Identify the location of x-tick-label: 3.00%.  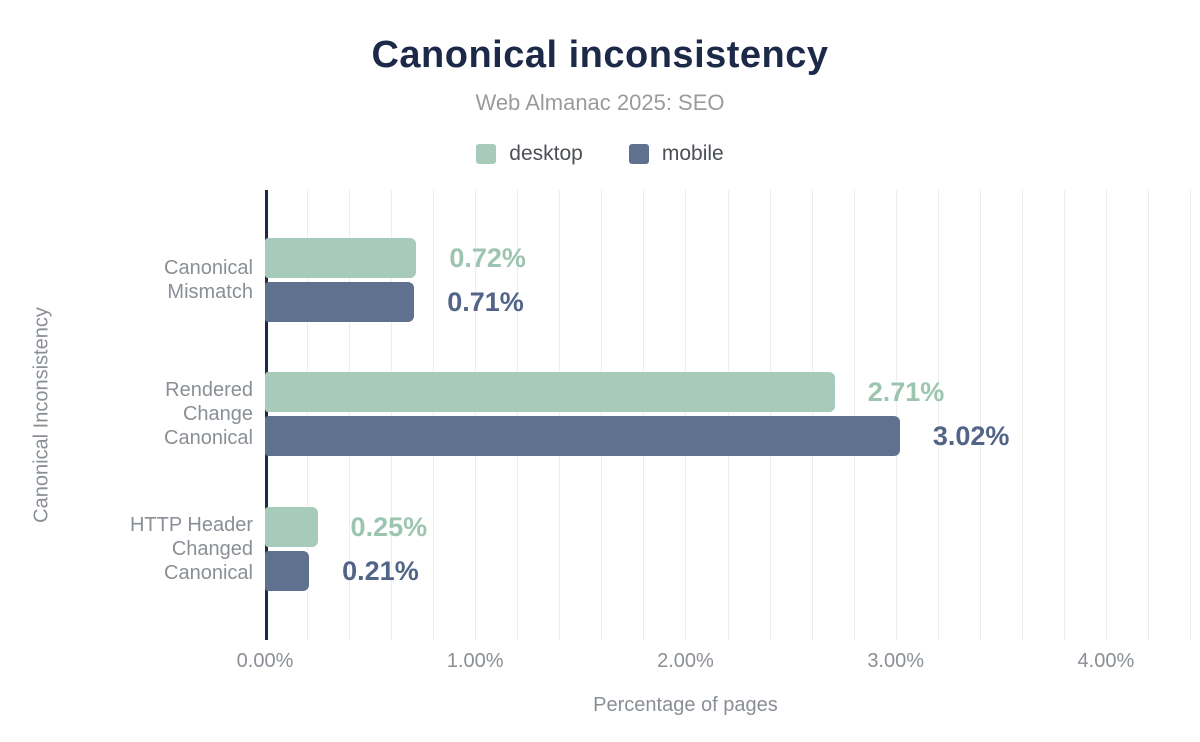
(896, 661).